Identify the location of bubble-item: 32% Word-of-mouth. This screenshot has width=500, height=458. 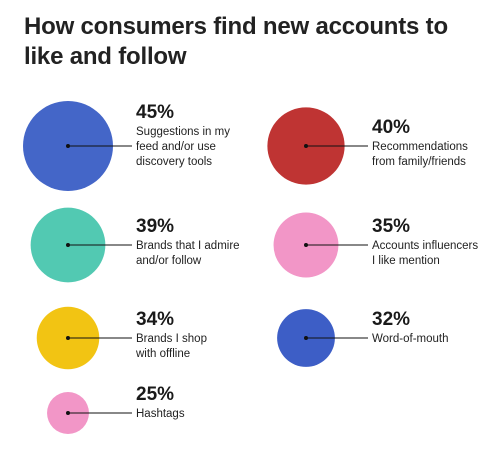
(362, 338).